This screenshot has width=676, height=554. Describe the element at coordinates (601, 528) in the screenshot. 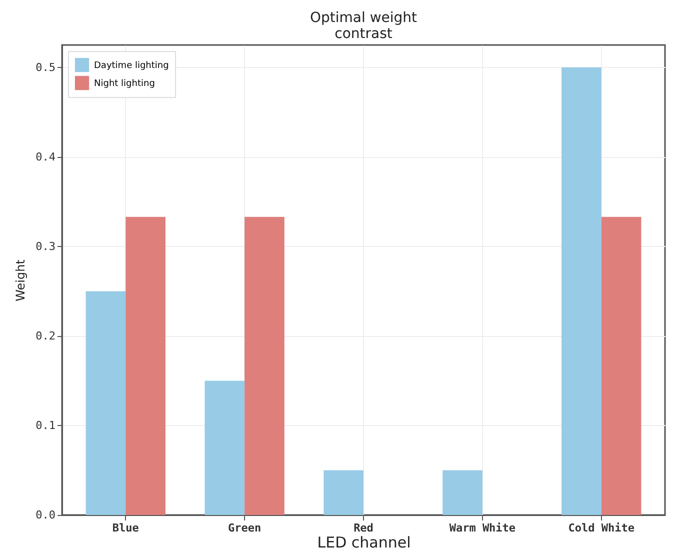

I see `x-tick-label: Cold White` at that location.